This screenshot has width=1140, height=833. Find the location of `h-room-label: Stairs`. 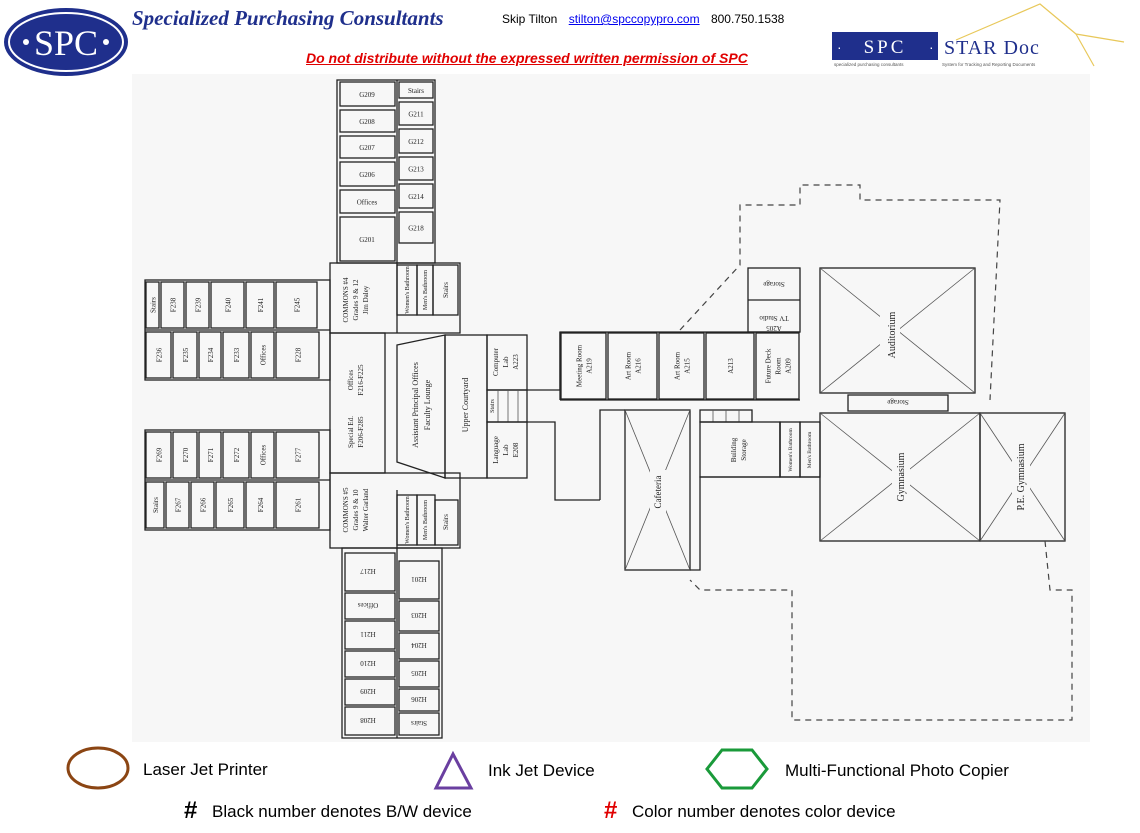

h-room-label: Stairs is located at coordinates (419, 723).